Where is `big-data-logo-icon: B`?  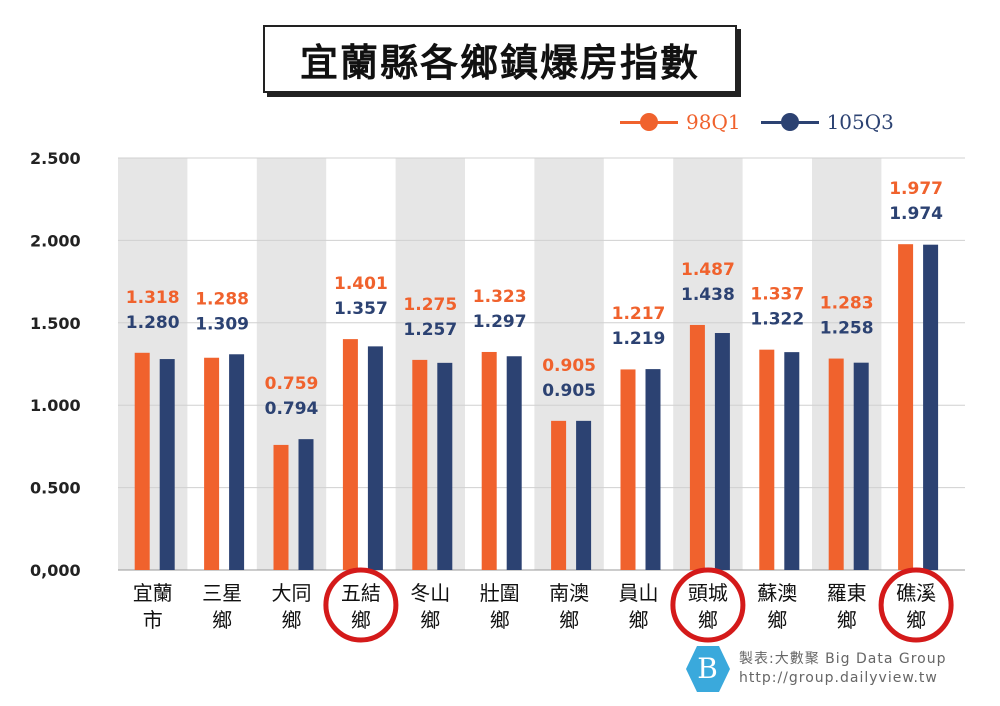
big-data-logo-icon: B is located at coordinates (708, 669).